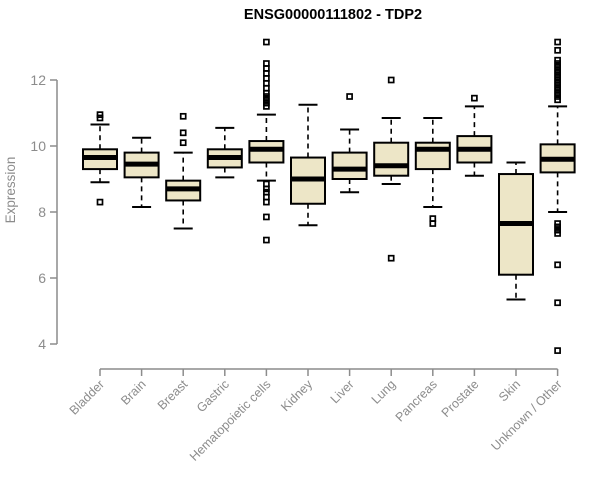 The width and height of the screenshot is (600, 500). What do you see at coordinates (333, 15) in the screenshot?
I see `chart-title: ENSG00000111802 - TDP2` at bounding box center [333, 15].